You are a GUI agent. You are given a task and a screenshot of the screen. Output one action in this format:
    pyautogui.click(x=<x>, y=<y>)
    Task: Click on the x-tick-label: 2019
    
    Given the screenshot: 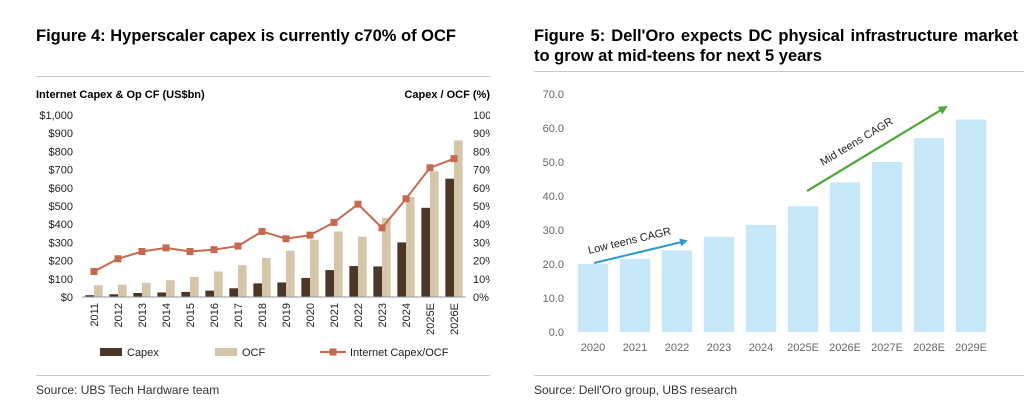 What is the action you would take?
    pyautogui.click(x=287, y=315)
    